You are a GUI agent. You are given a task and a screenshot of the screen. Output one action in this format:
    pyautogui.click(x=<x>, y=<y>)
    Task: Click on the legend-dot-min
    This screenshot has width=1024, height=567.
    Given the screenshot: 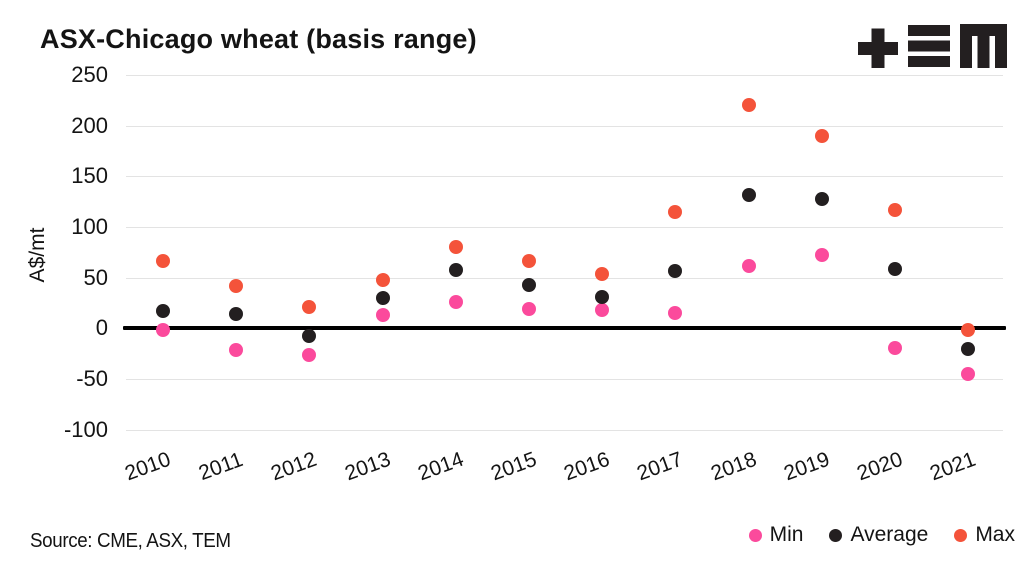 What is the action you would take?
    pyautogui.click(x=755, y=535)
    